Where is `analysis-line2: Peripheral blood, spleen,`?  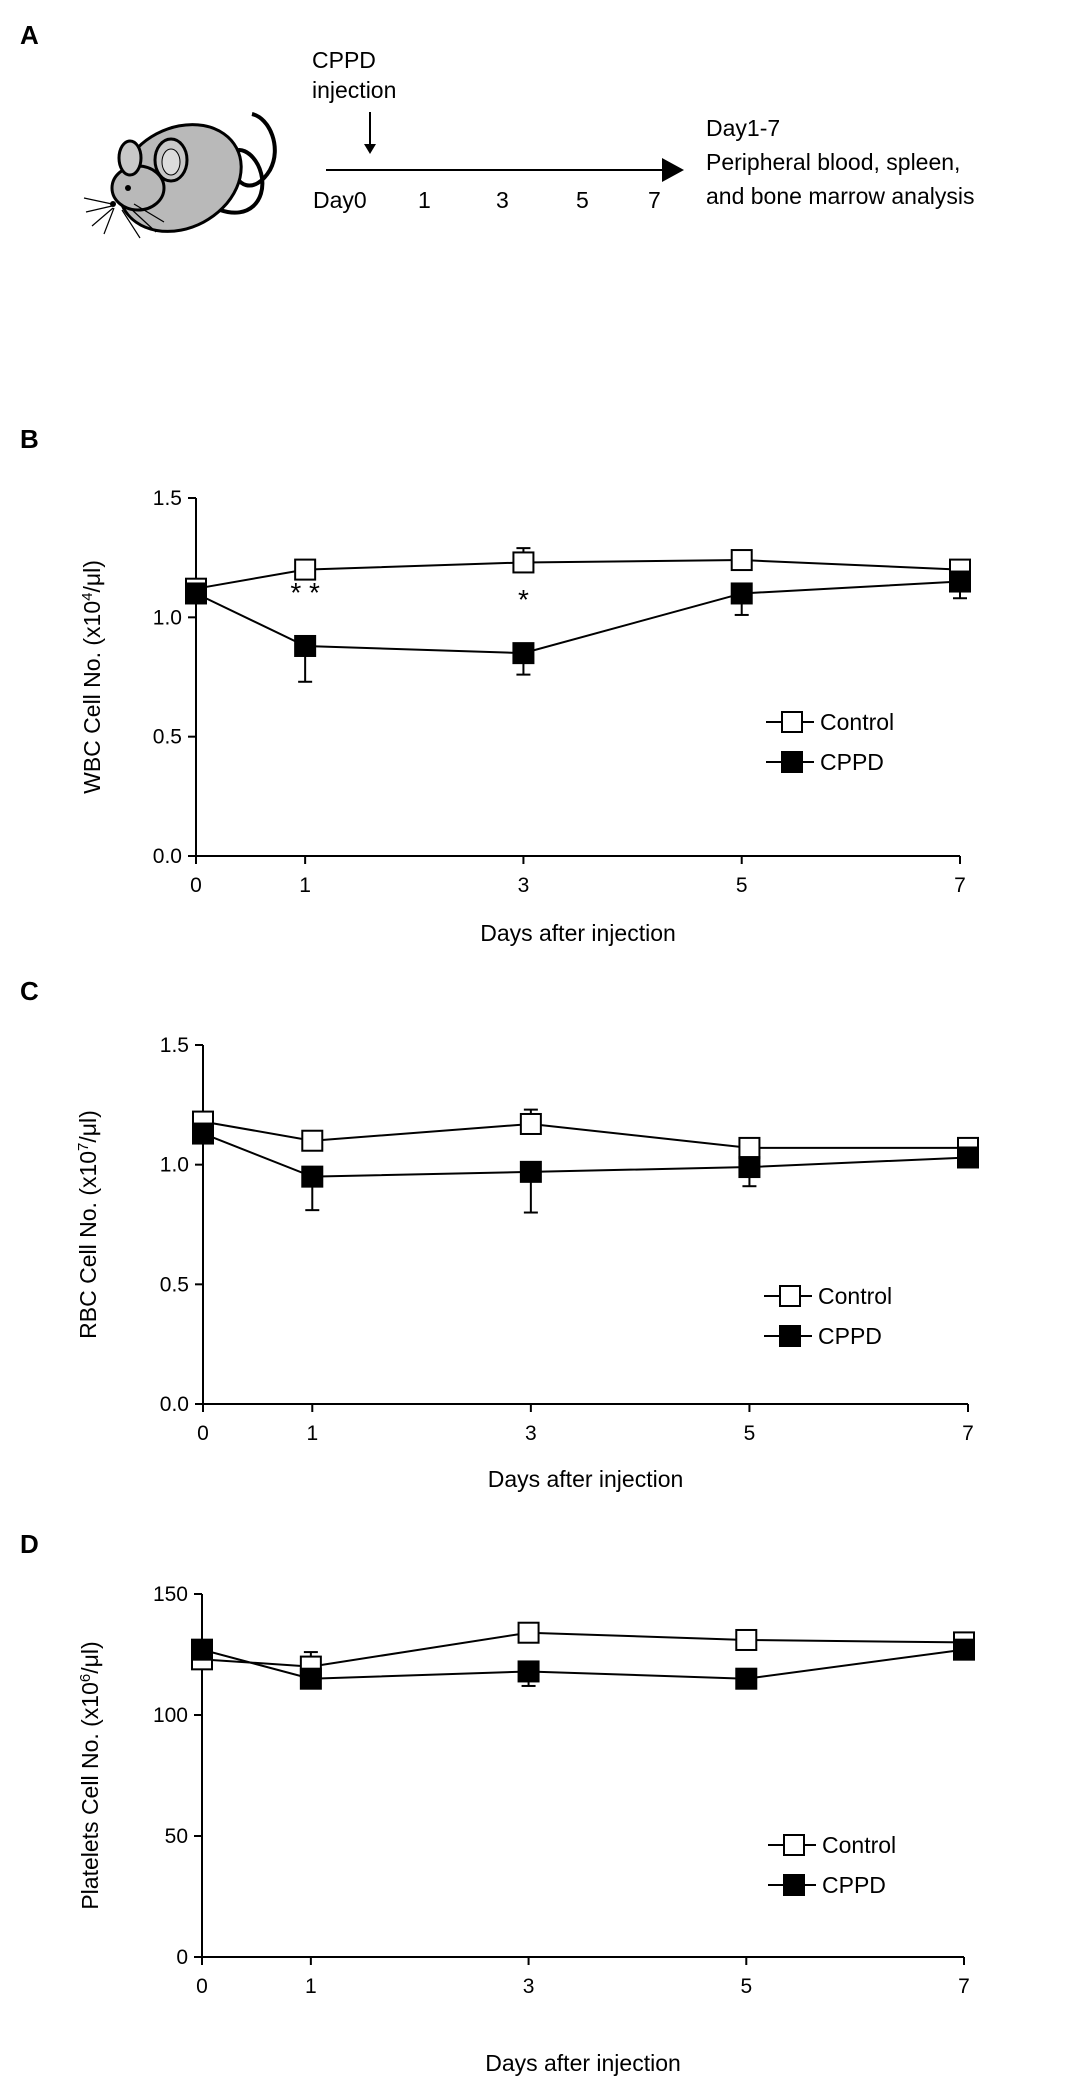 analysis-line2: Peripheral blood, spleen, is located at coordinates (833, 162).